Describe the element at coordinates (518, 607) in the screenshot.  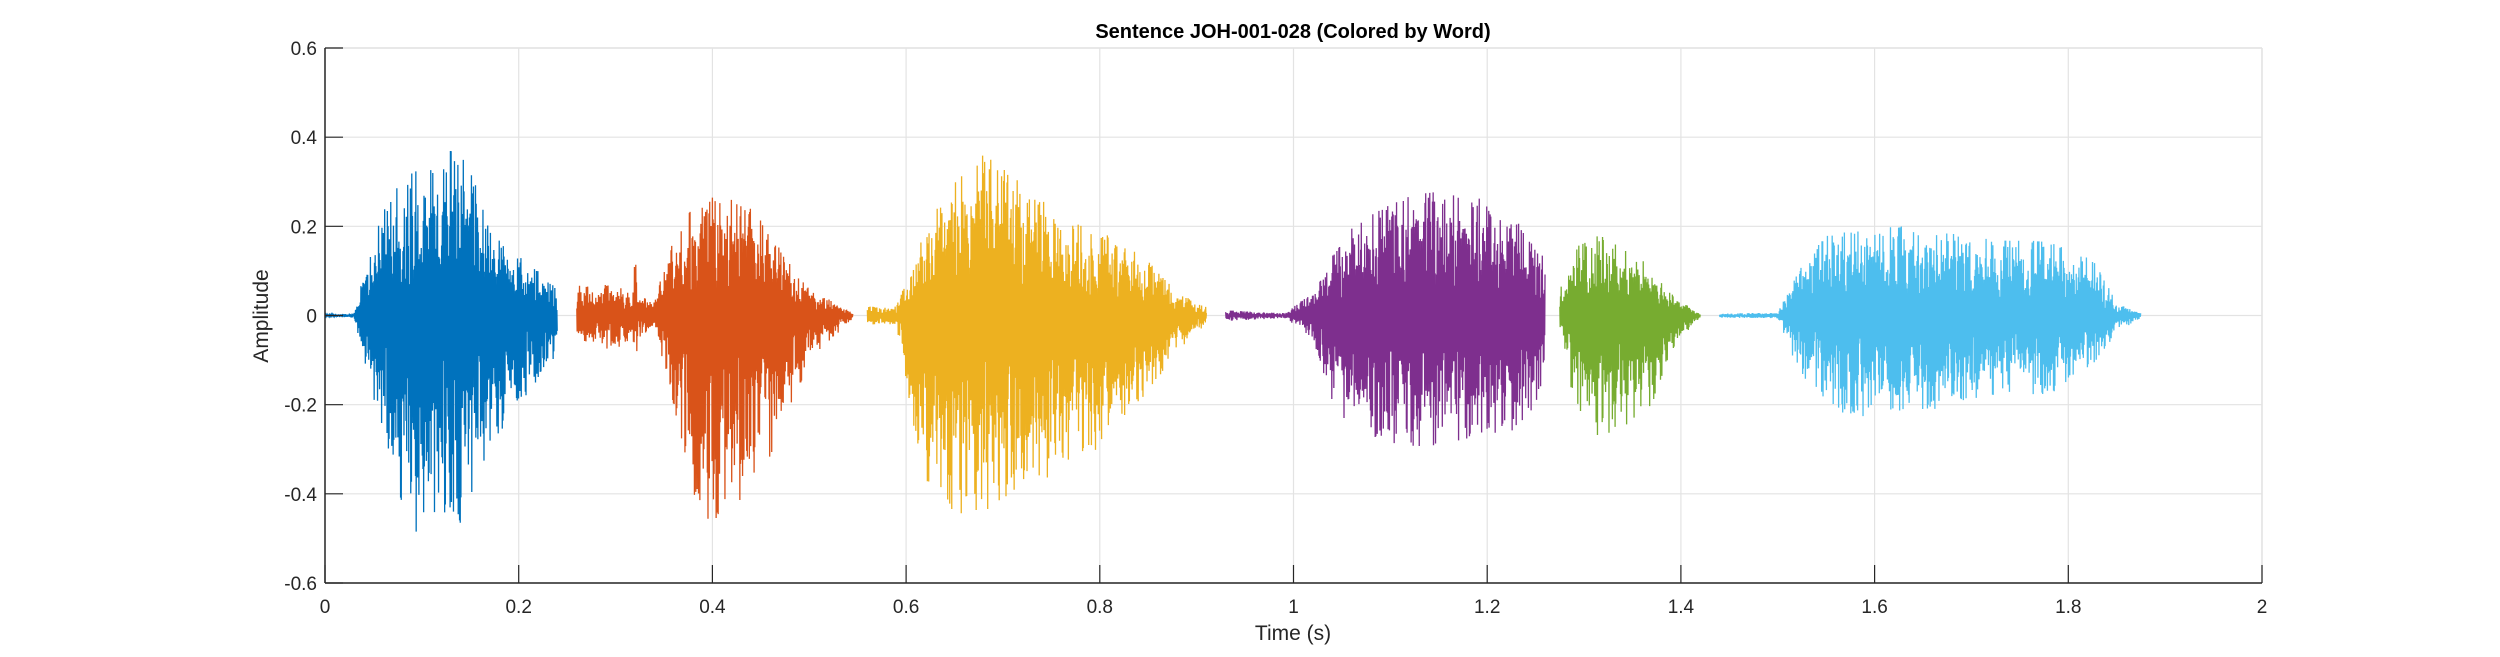
I see `x-tick-label: 0.2` at that location.